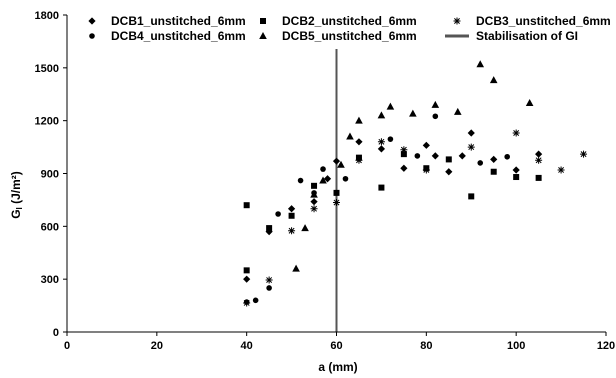 The image size is (616, 378). Describe the element at coordinates (426, 346) in the screenshot. I see `x-tick-label: 80` at that location.